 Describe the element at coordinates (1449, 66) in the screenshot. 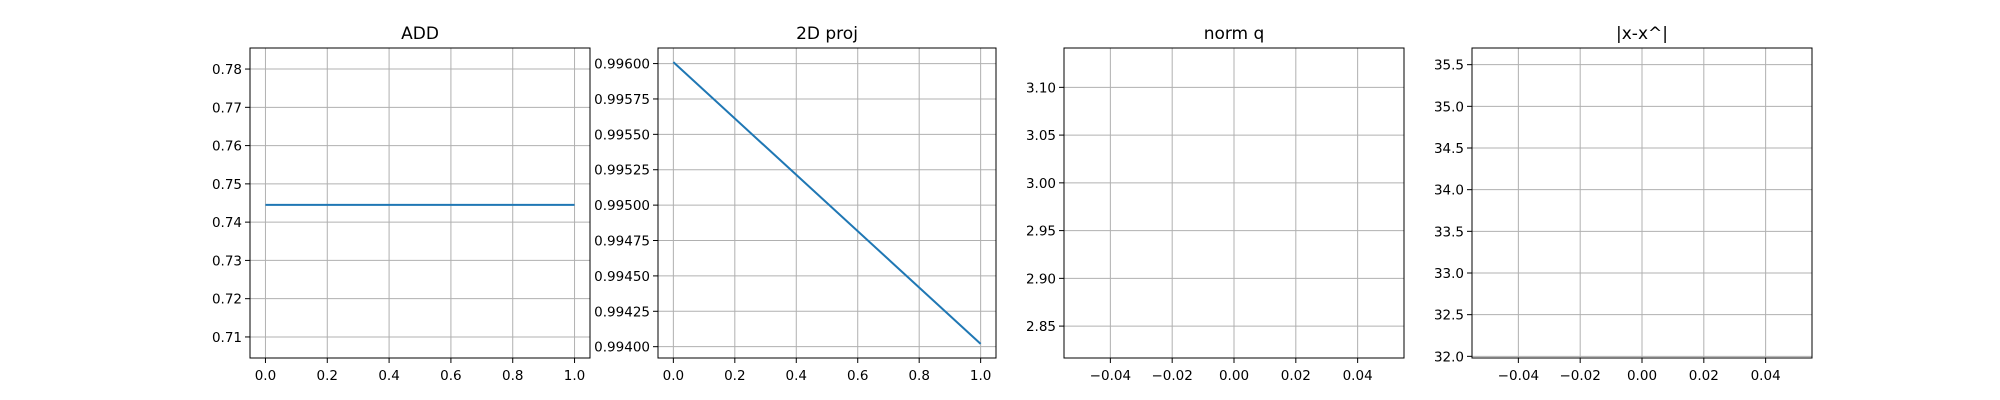

I see `y-tick-label: 35.5` at that location.